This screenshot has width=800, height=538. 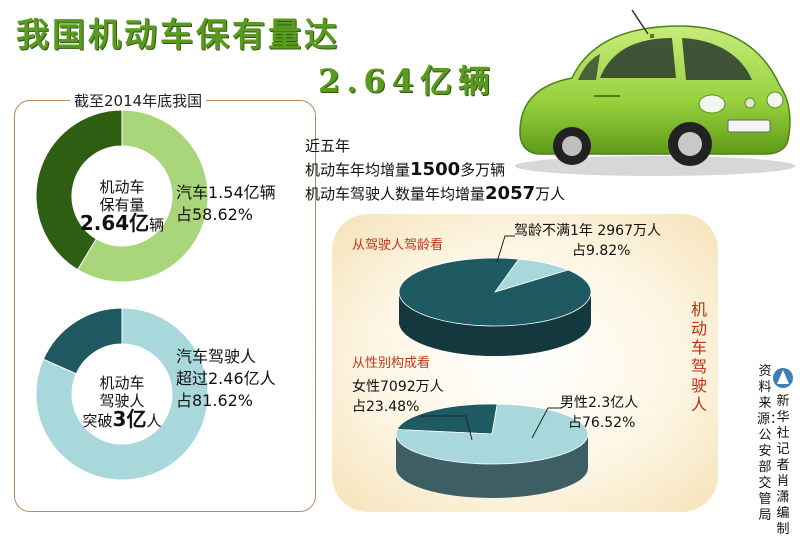 What do you see at coordinates (492, 466) in the screenshot?
I see `pie4-side` at bounding box center [492, 466].